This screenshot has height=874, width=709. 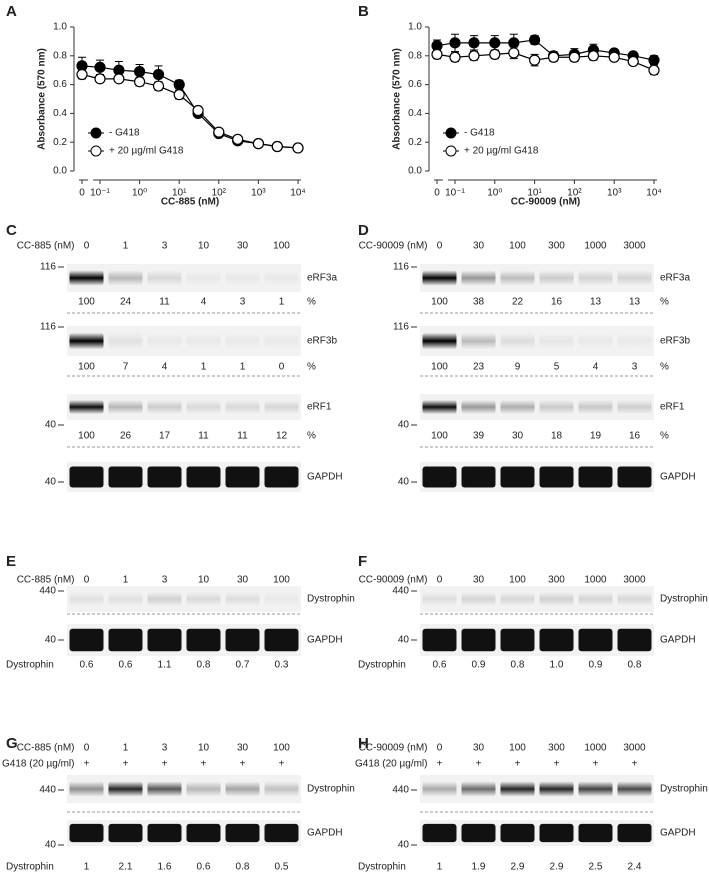 What do you see at coordinates (126, 580) in the screenshot?
I see `lane-label: 1` at bounding box center [126, 580].